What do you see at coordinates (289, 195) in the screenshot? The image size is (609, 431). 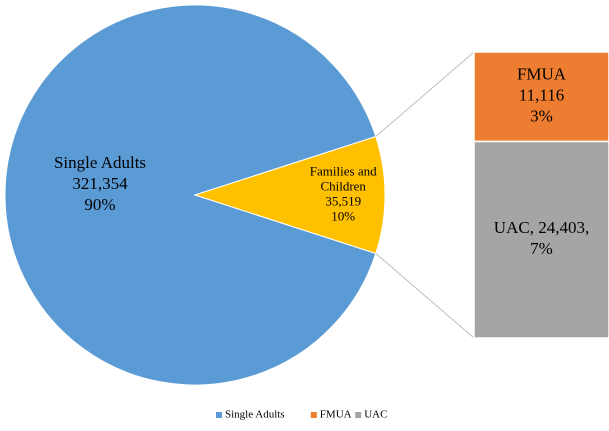 I see `pie-slice` at bounding box center [289, 195].